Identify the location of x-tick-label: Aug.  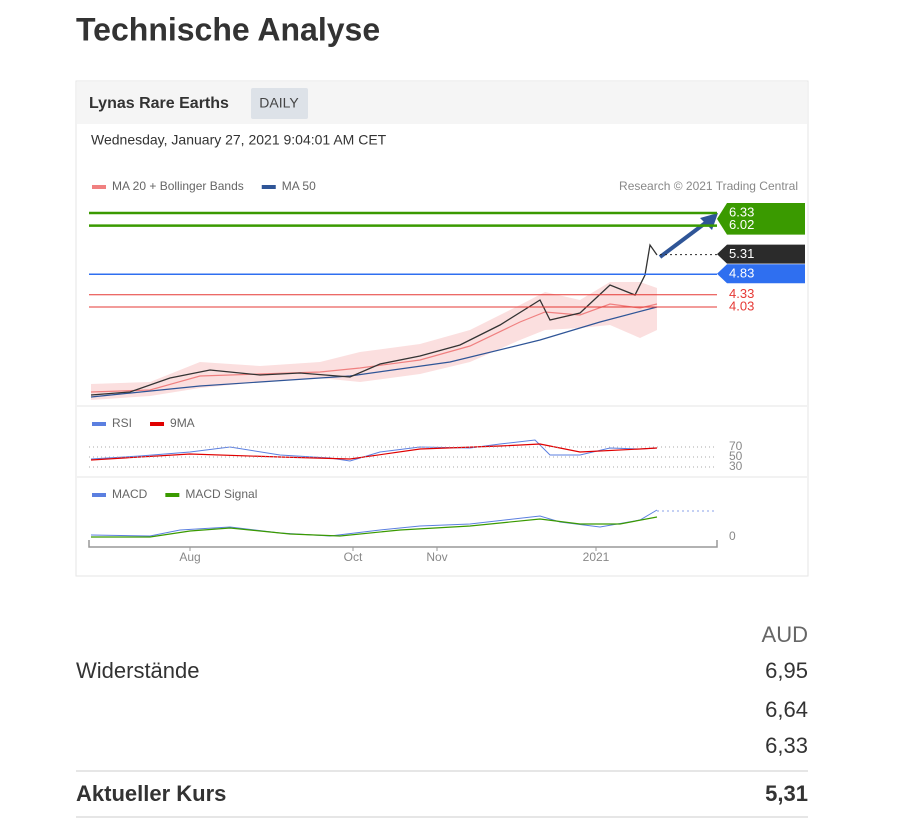
(189, 557).